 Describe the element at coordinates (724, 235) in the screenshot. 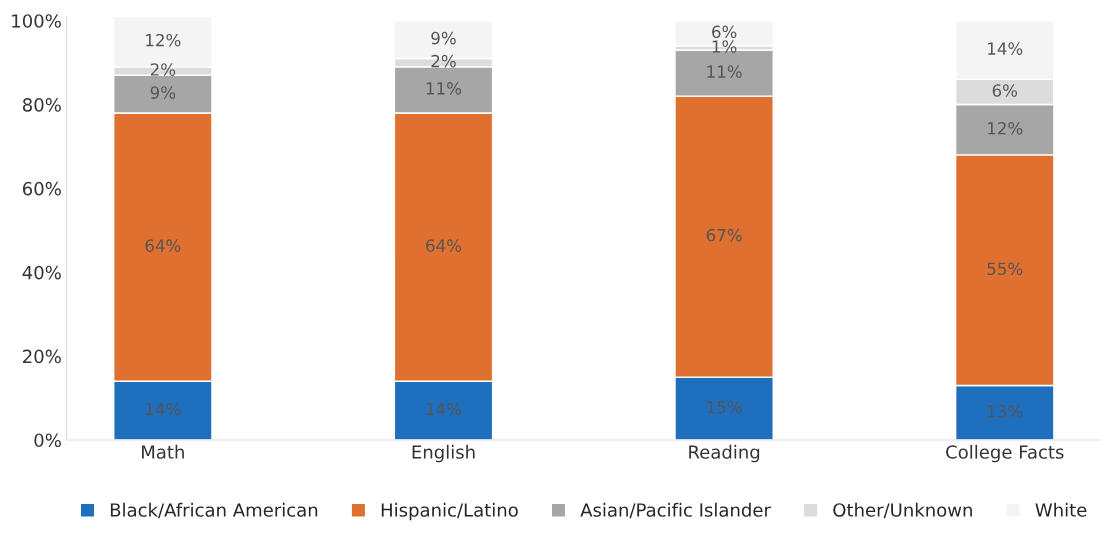

I see `data-label: 67%` at that location.